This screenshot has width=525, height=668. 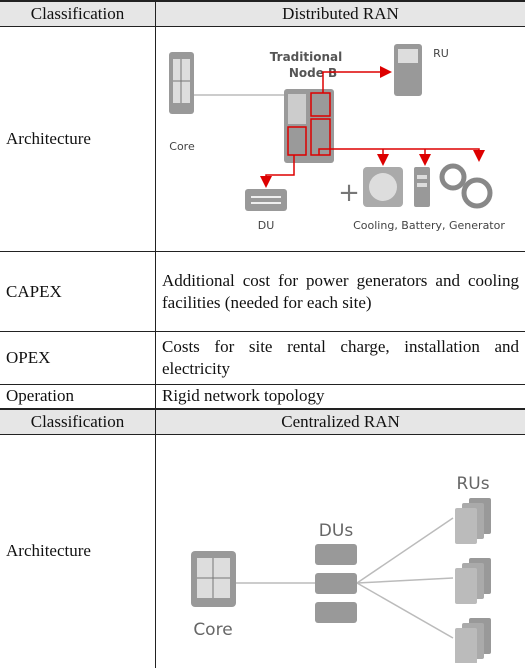 What do you see at coordinates (340, 14) in the screenshot?
I see `header-cell: Distributed RAN` at bounding box center [340, 14].